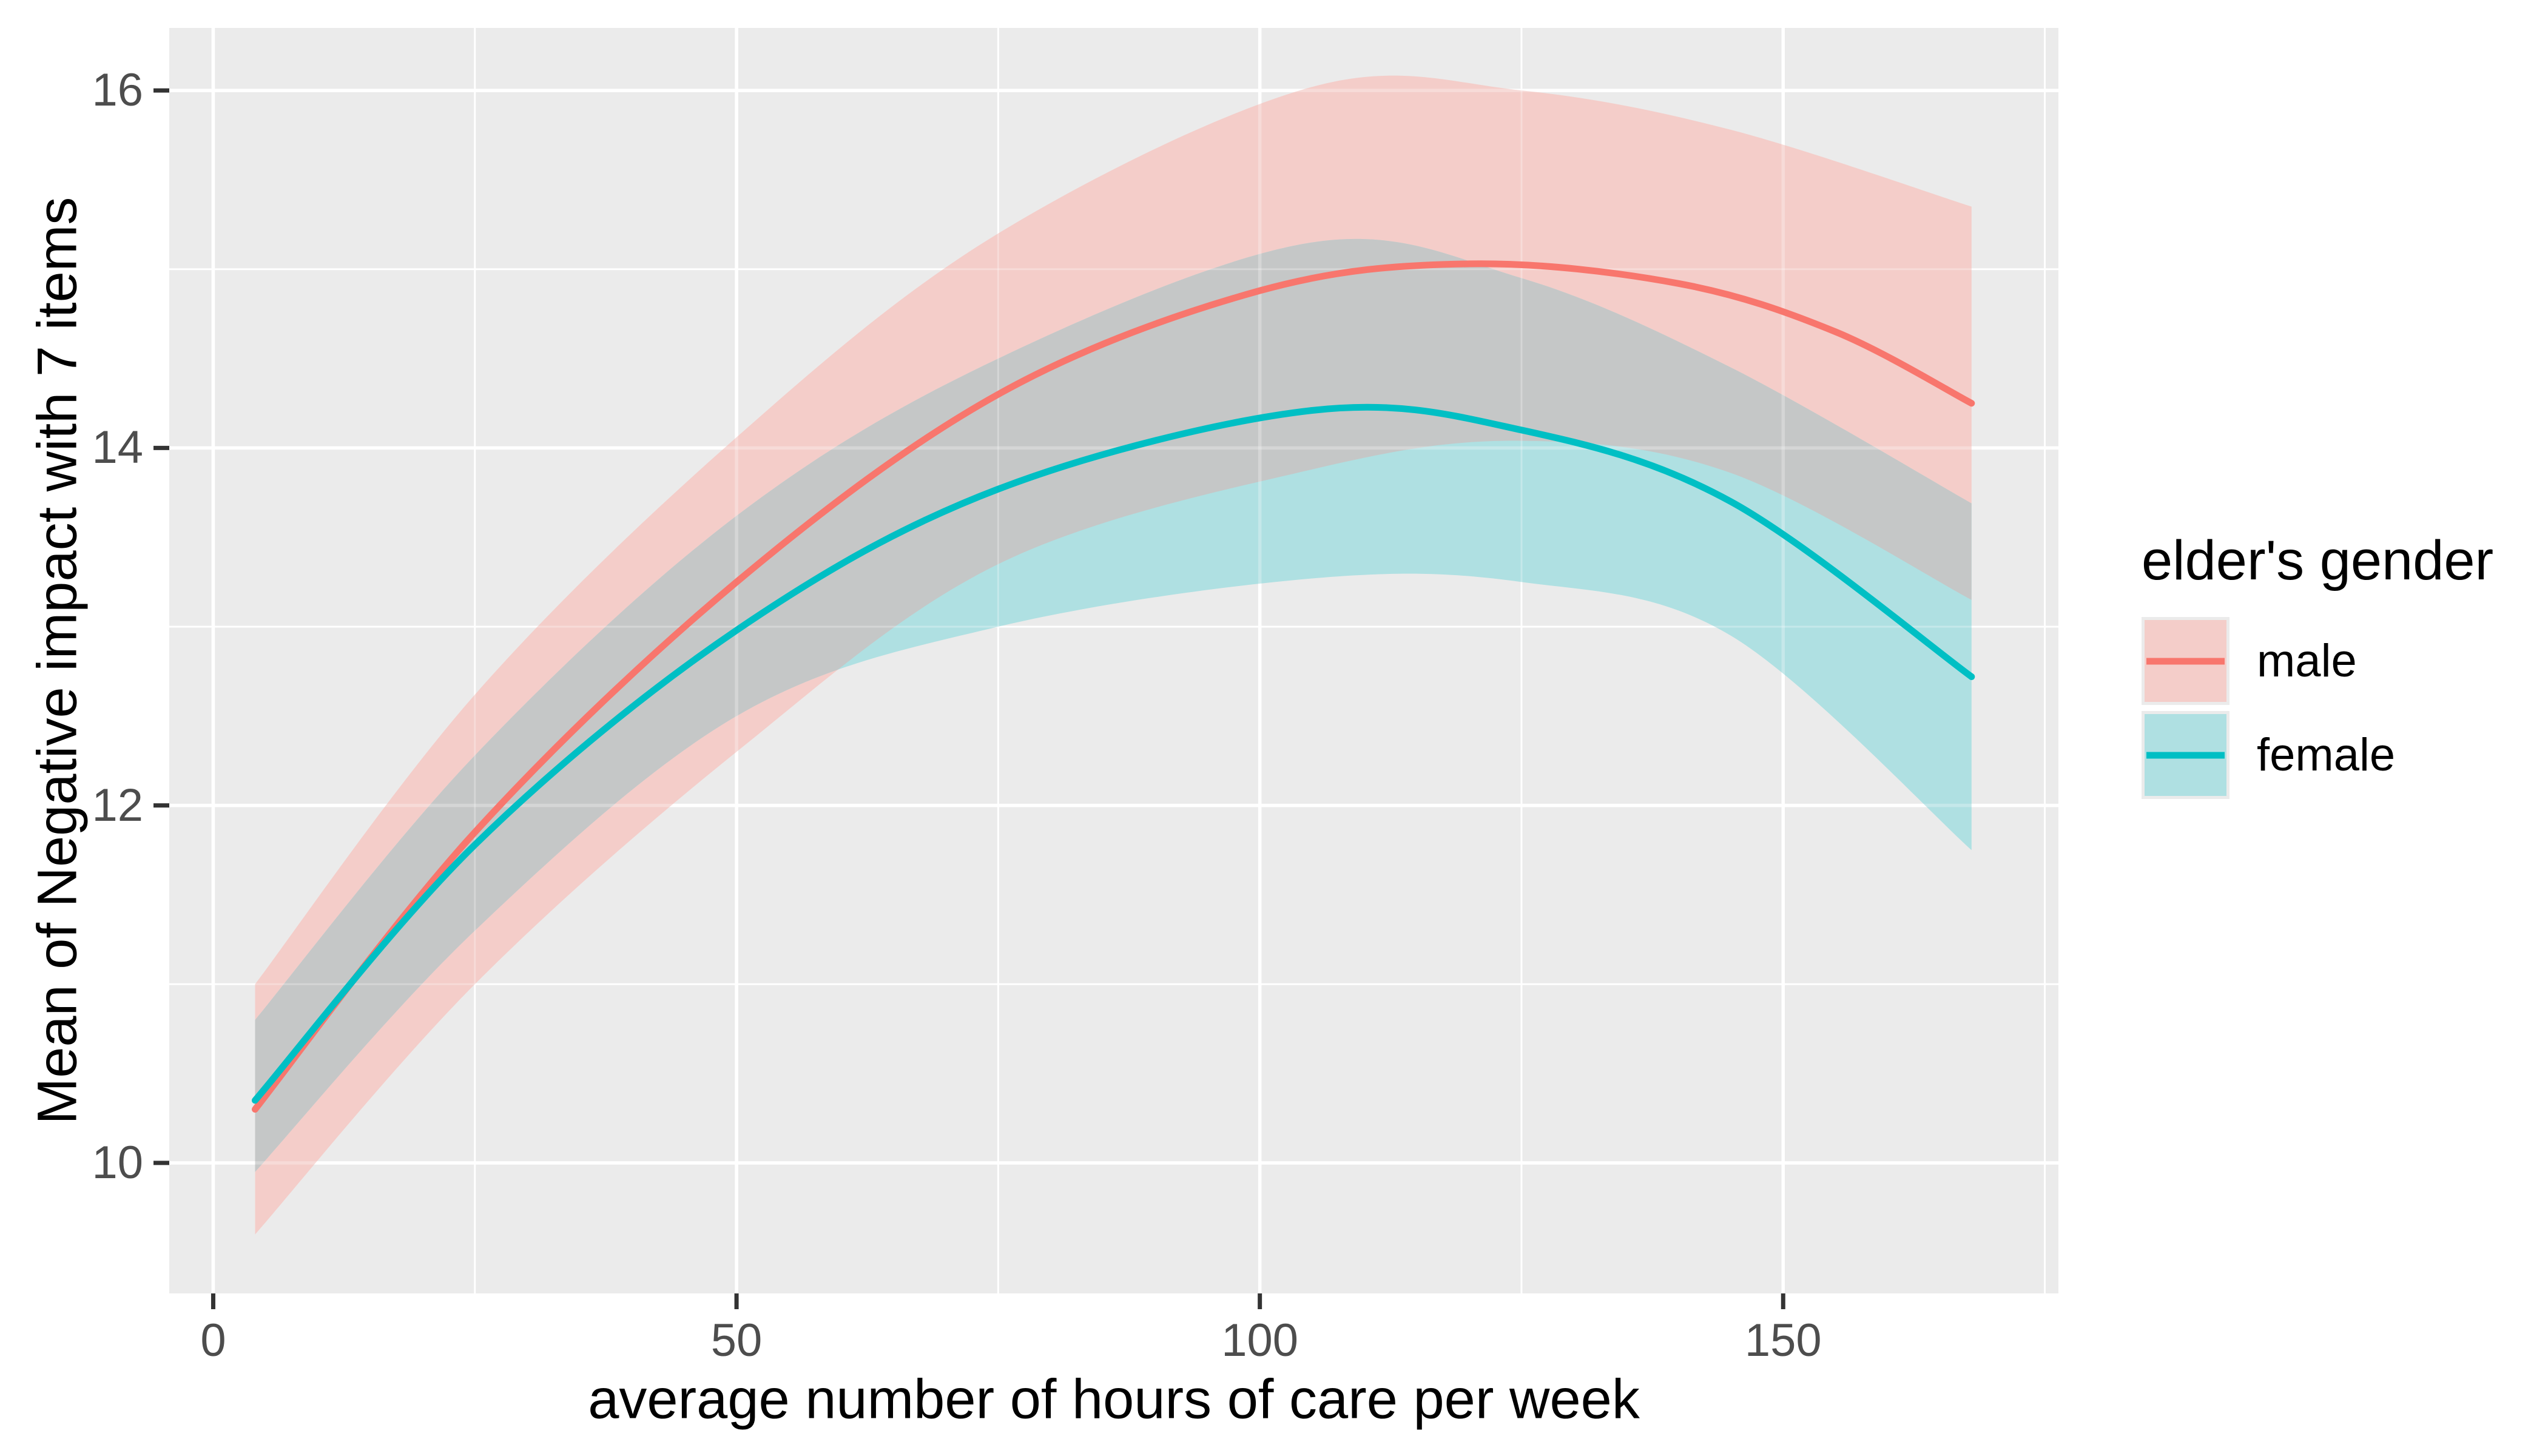  Describe the element at coordinates (117, 448) in the screenshot. I see `y-tick-label: 14` at that location.